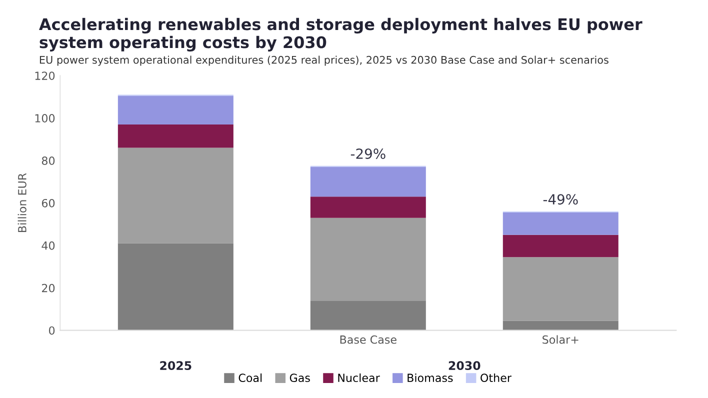 The height and width of the screenshot is (398, 708). What do you see at coordinates (560, 339) in the screenshot?
I see `x-tick-label: Solar+` at bounding box center [560, 339].